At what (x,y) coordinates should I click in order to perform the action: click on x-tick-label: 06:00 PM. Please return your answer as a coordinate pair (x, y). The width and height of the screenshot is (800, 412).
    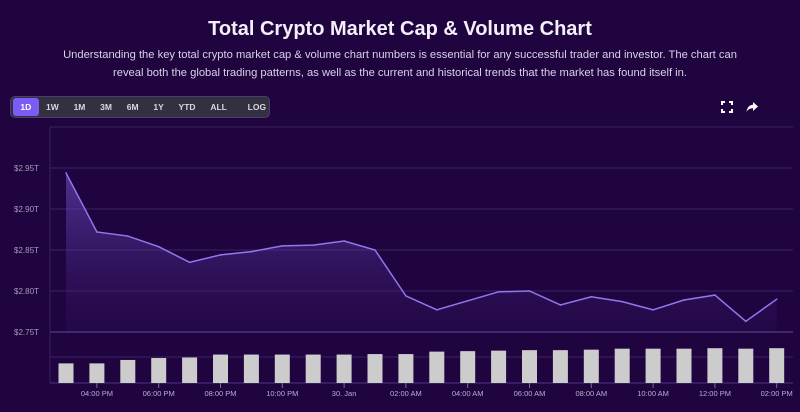
    Looking at the image, I should click on (159, 393).